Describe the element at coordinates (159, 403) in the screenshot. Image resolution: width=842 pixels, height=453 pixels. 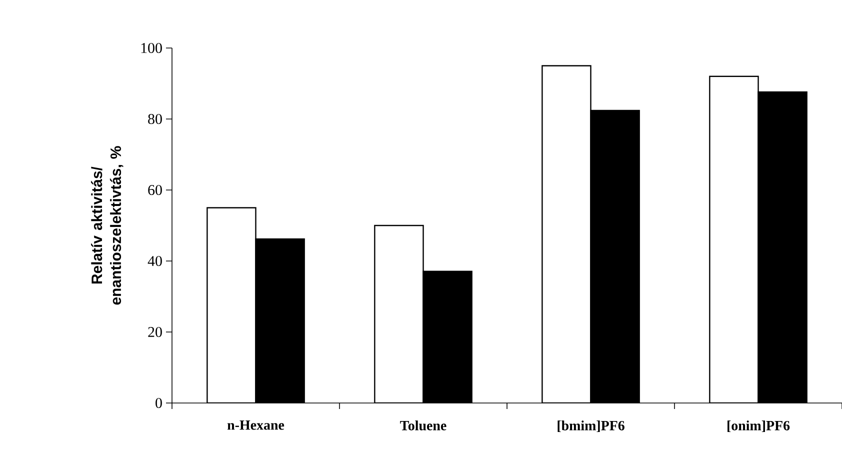
I see `y-tick-label: 0` at that location.